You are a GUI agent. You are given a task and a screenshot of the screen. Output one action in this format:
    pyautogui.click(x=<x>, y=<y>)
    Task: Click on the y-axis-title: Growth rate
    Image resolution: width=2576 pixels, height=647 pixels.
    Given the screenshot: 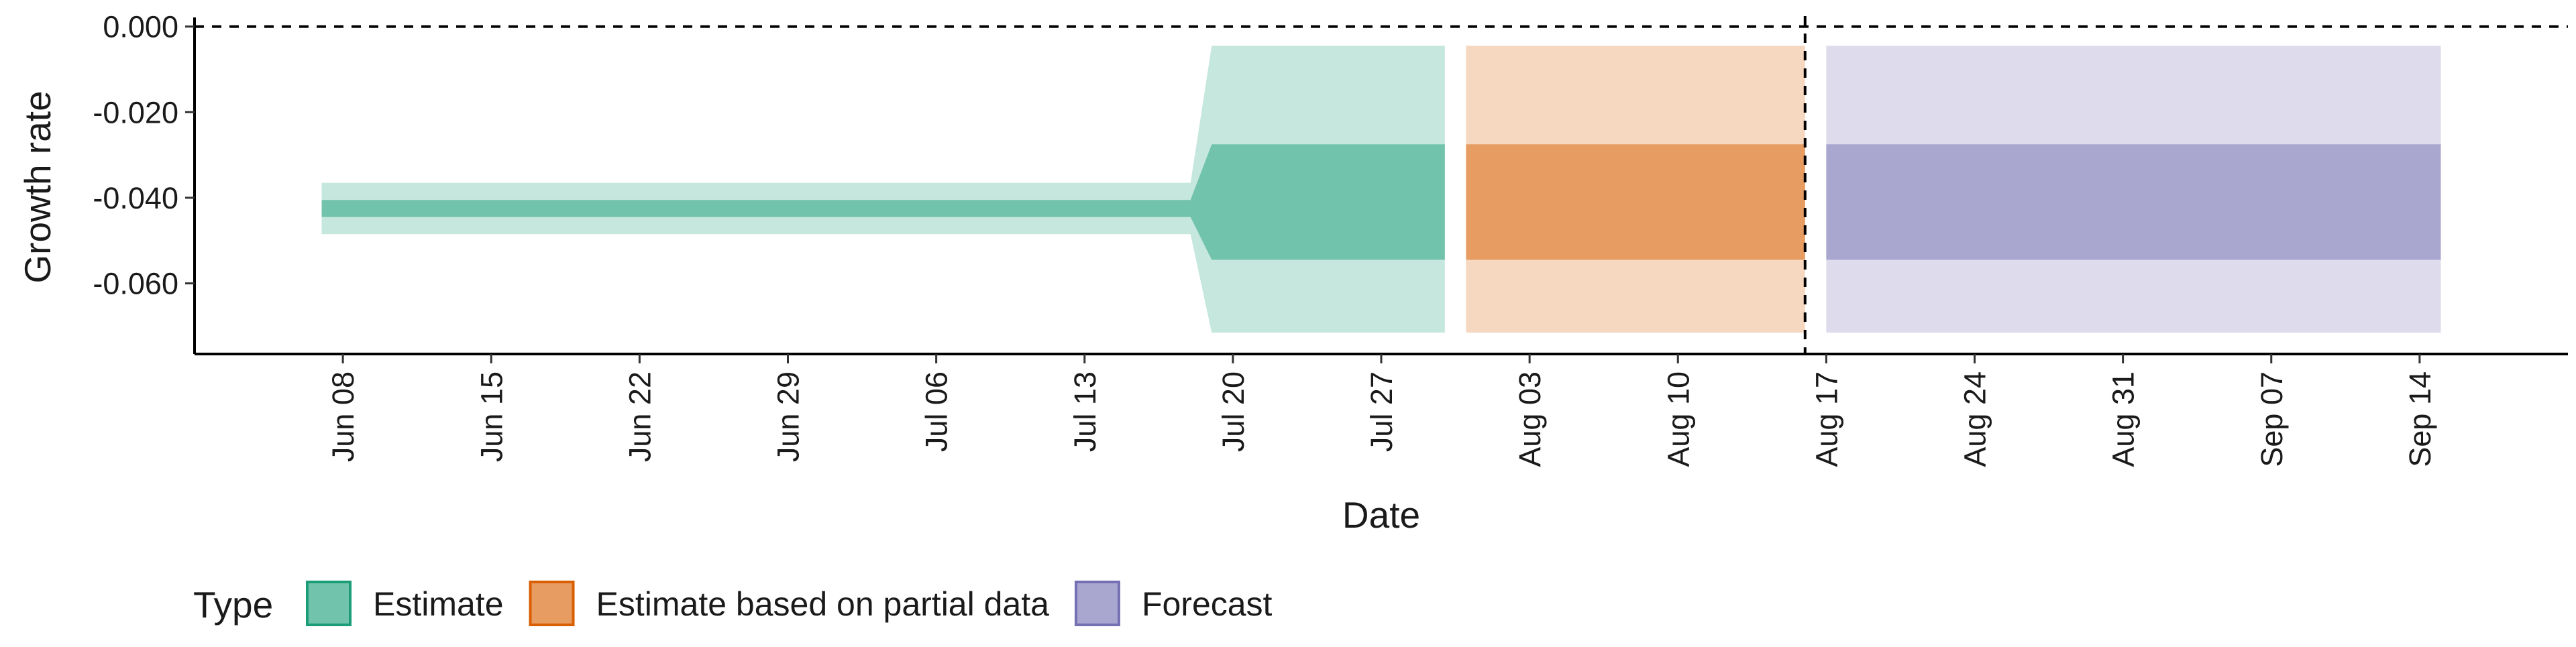 What is the action you would take?
    pyautogui.click(x=37, y=187)
    